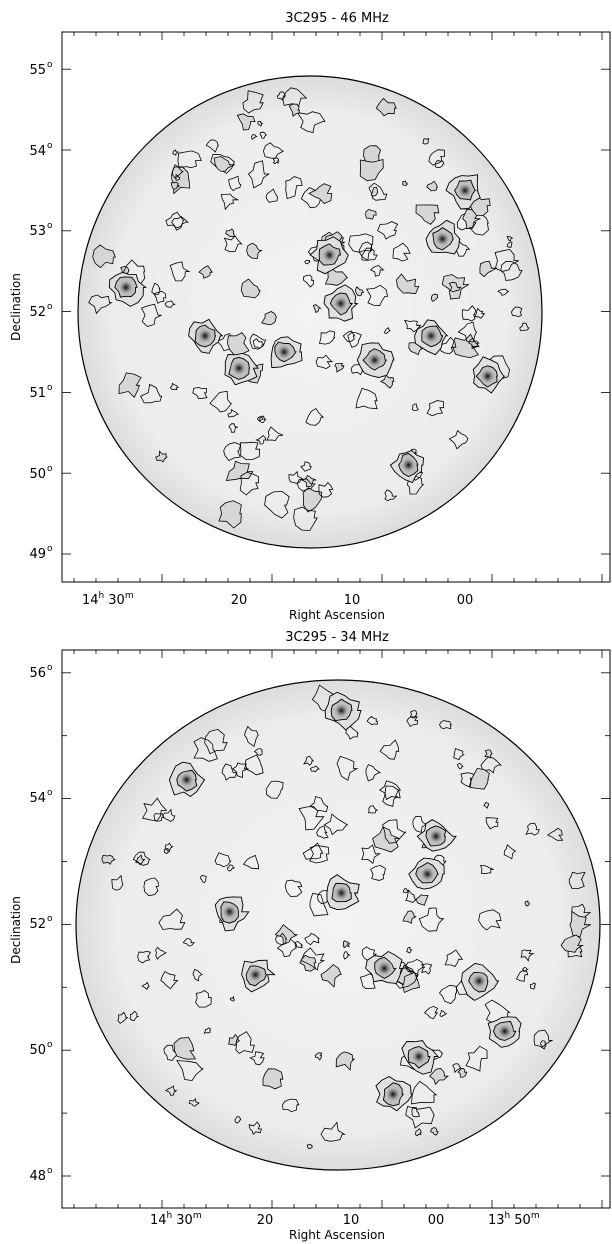  I want to click on y-tick-label: 56, so click(37, 673).